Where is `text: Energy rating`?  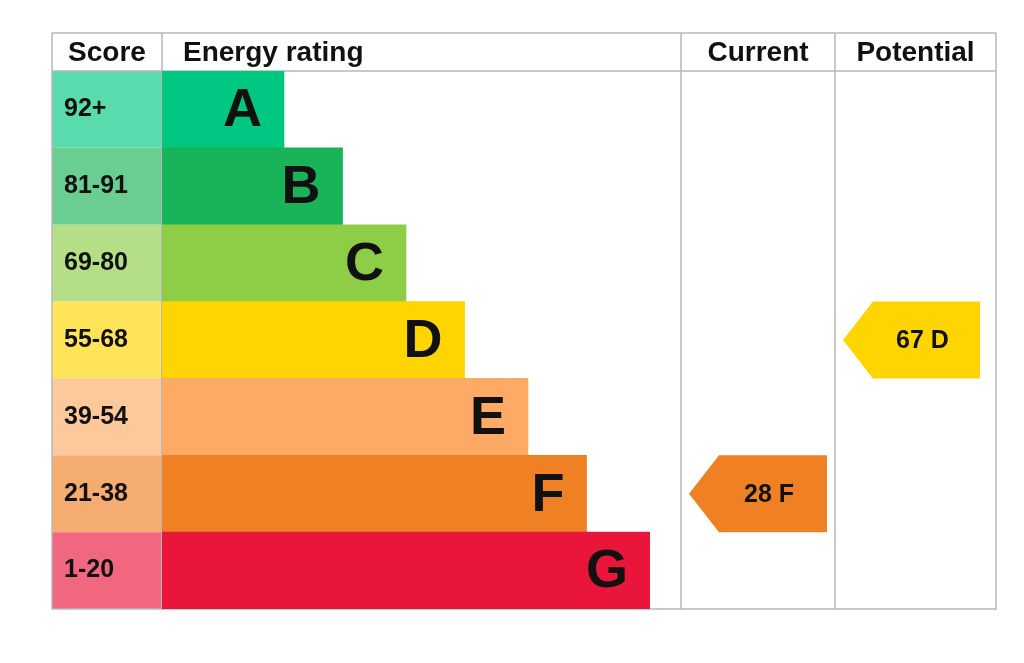
text: Energy rating is located at coordinates (273, 51).